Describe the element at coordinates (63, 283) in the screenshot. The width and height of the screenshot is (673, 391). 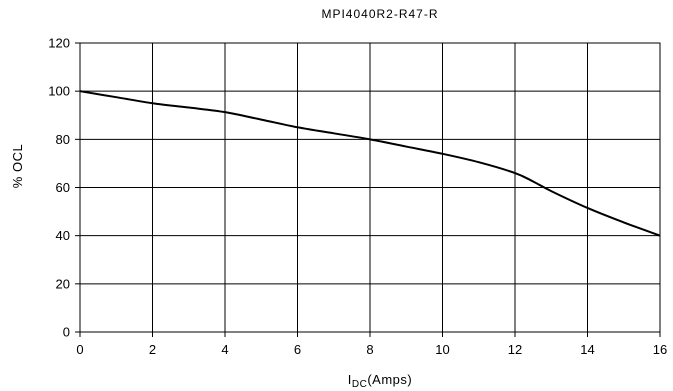
I see `y-tick-label: 20` at that location.